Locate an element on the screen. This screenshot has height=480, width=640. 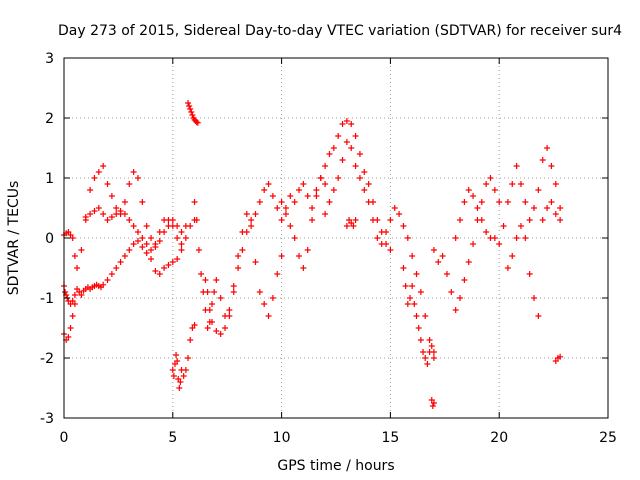
x-tick-label: 5 is located at coordinates (172, 438).